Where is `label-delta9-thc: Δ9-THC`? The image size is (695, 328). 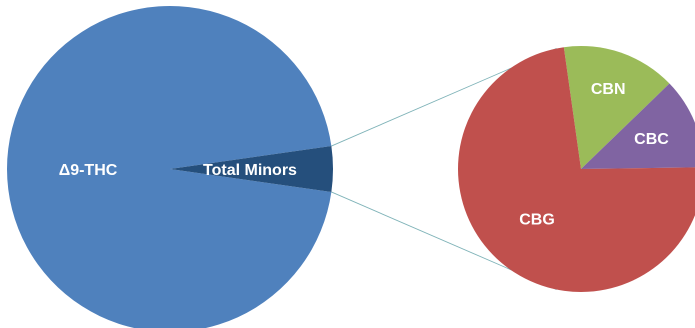 label-delta9-thc: Δ9-THC is located at coordinates (88, 170).